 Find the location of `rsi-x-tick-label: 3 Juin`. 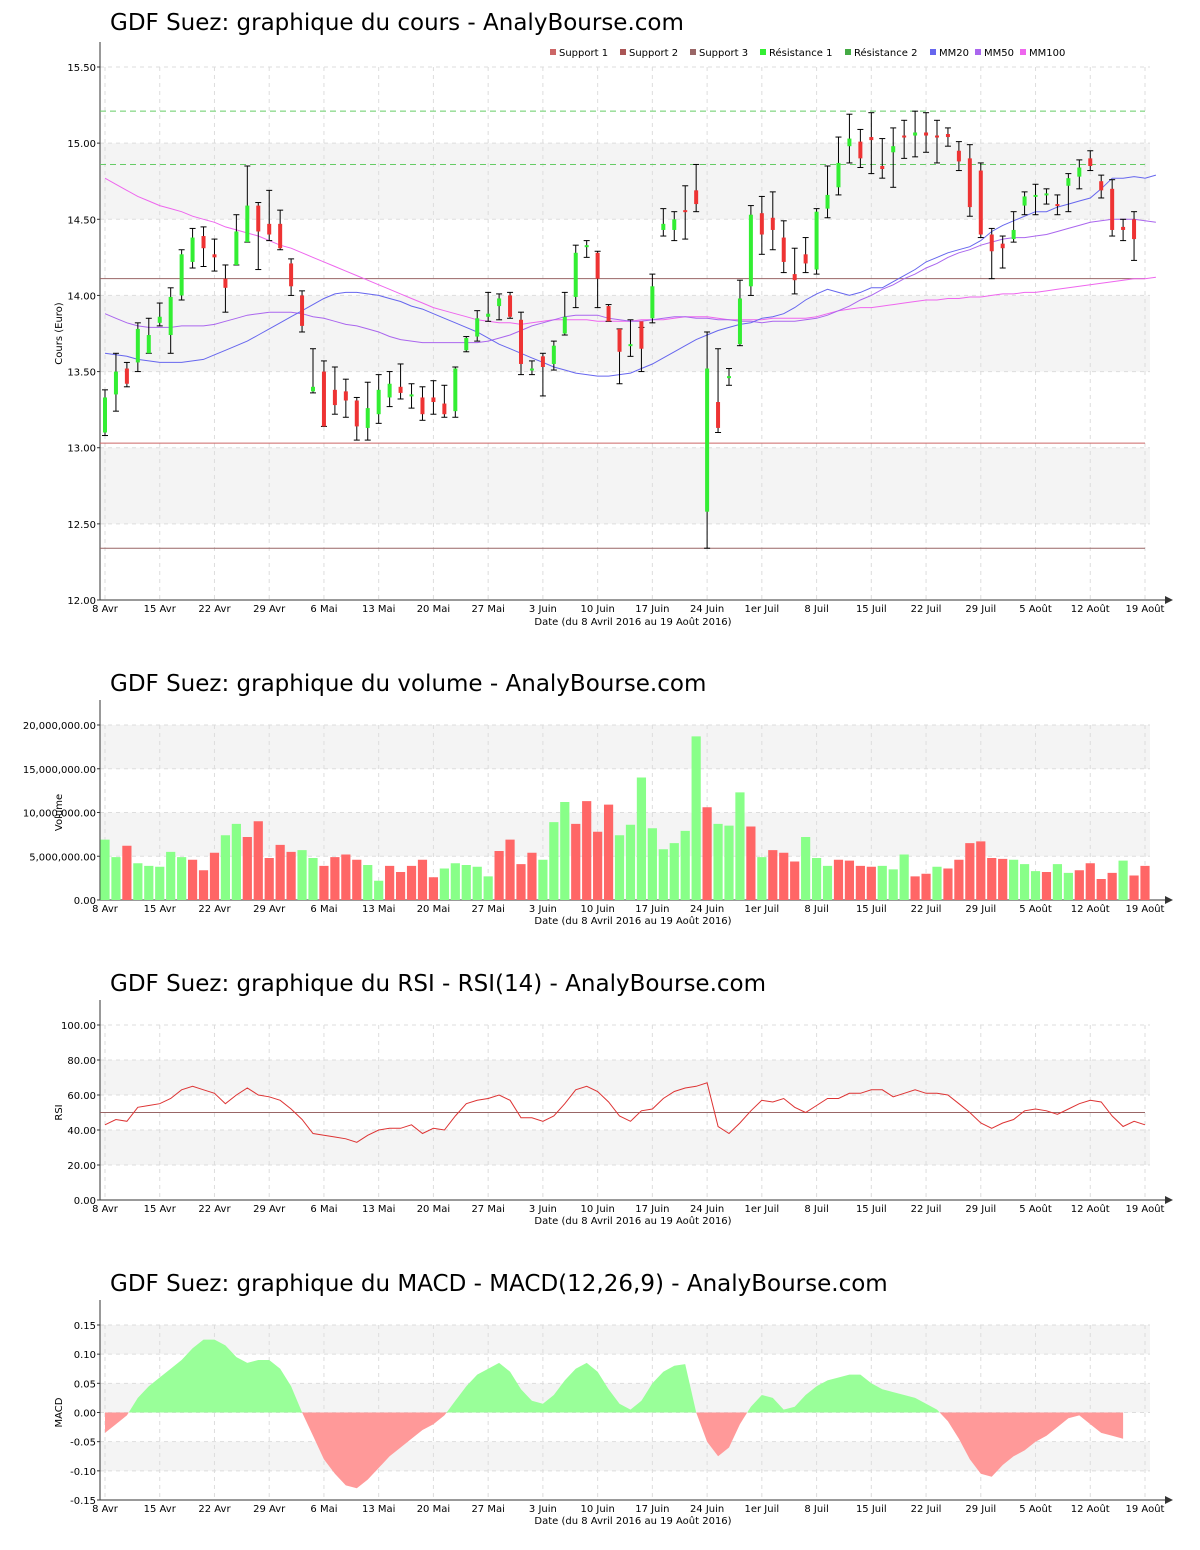

rsi-x-tick-label: 3 Juin is located at coordinates (543, 1209).